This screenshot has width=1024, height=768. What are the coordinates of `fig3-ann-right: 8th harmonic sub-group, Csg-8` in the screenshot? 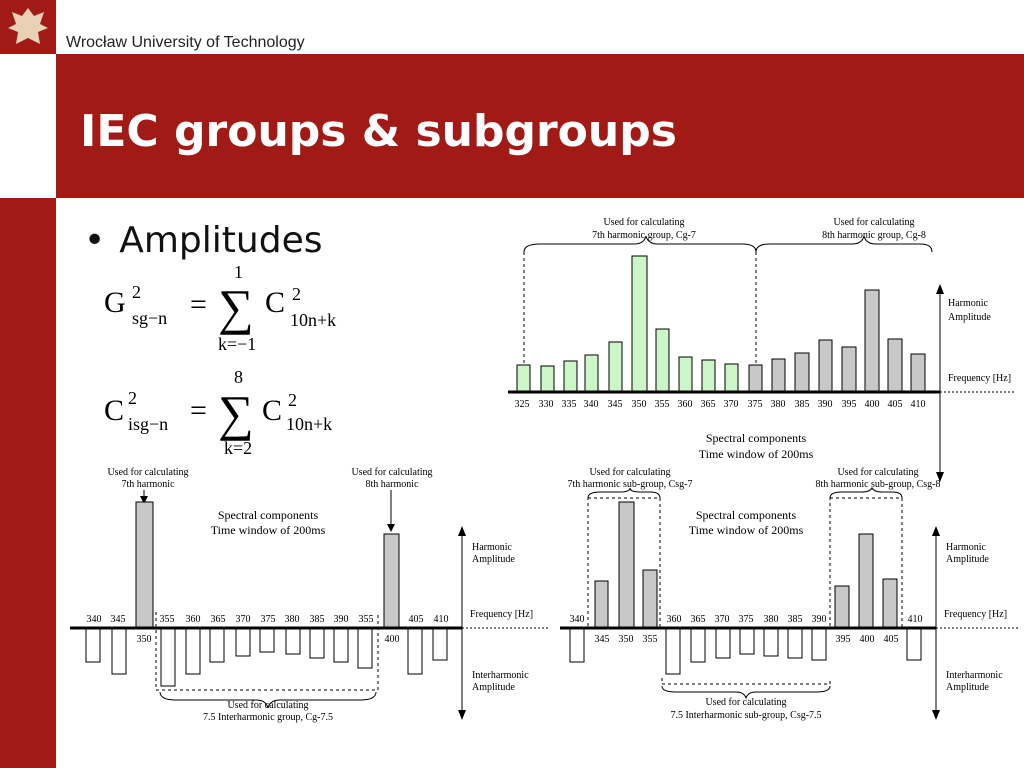 It's located at (878, 484).